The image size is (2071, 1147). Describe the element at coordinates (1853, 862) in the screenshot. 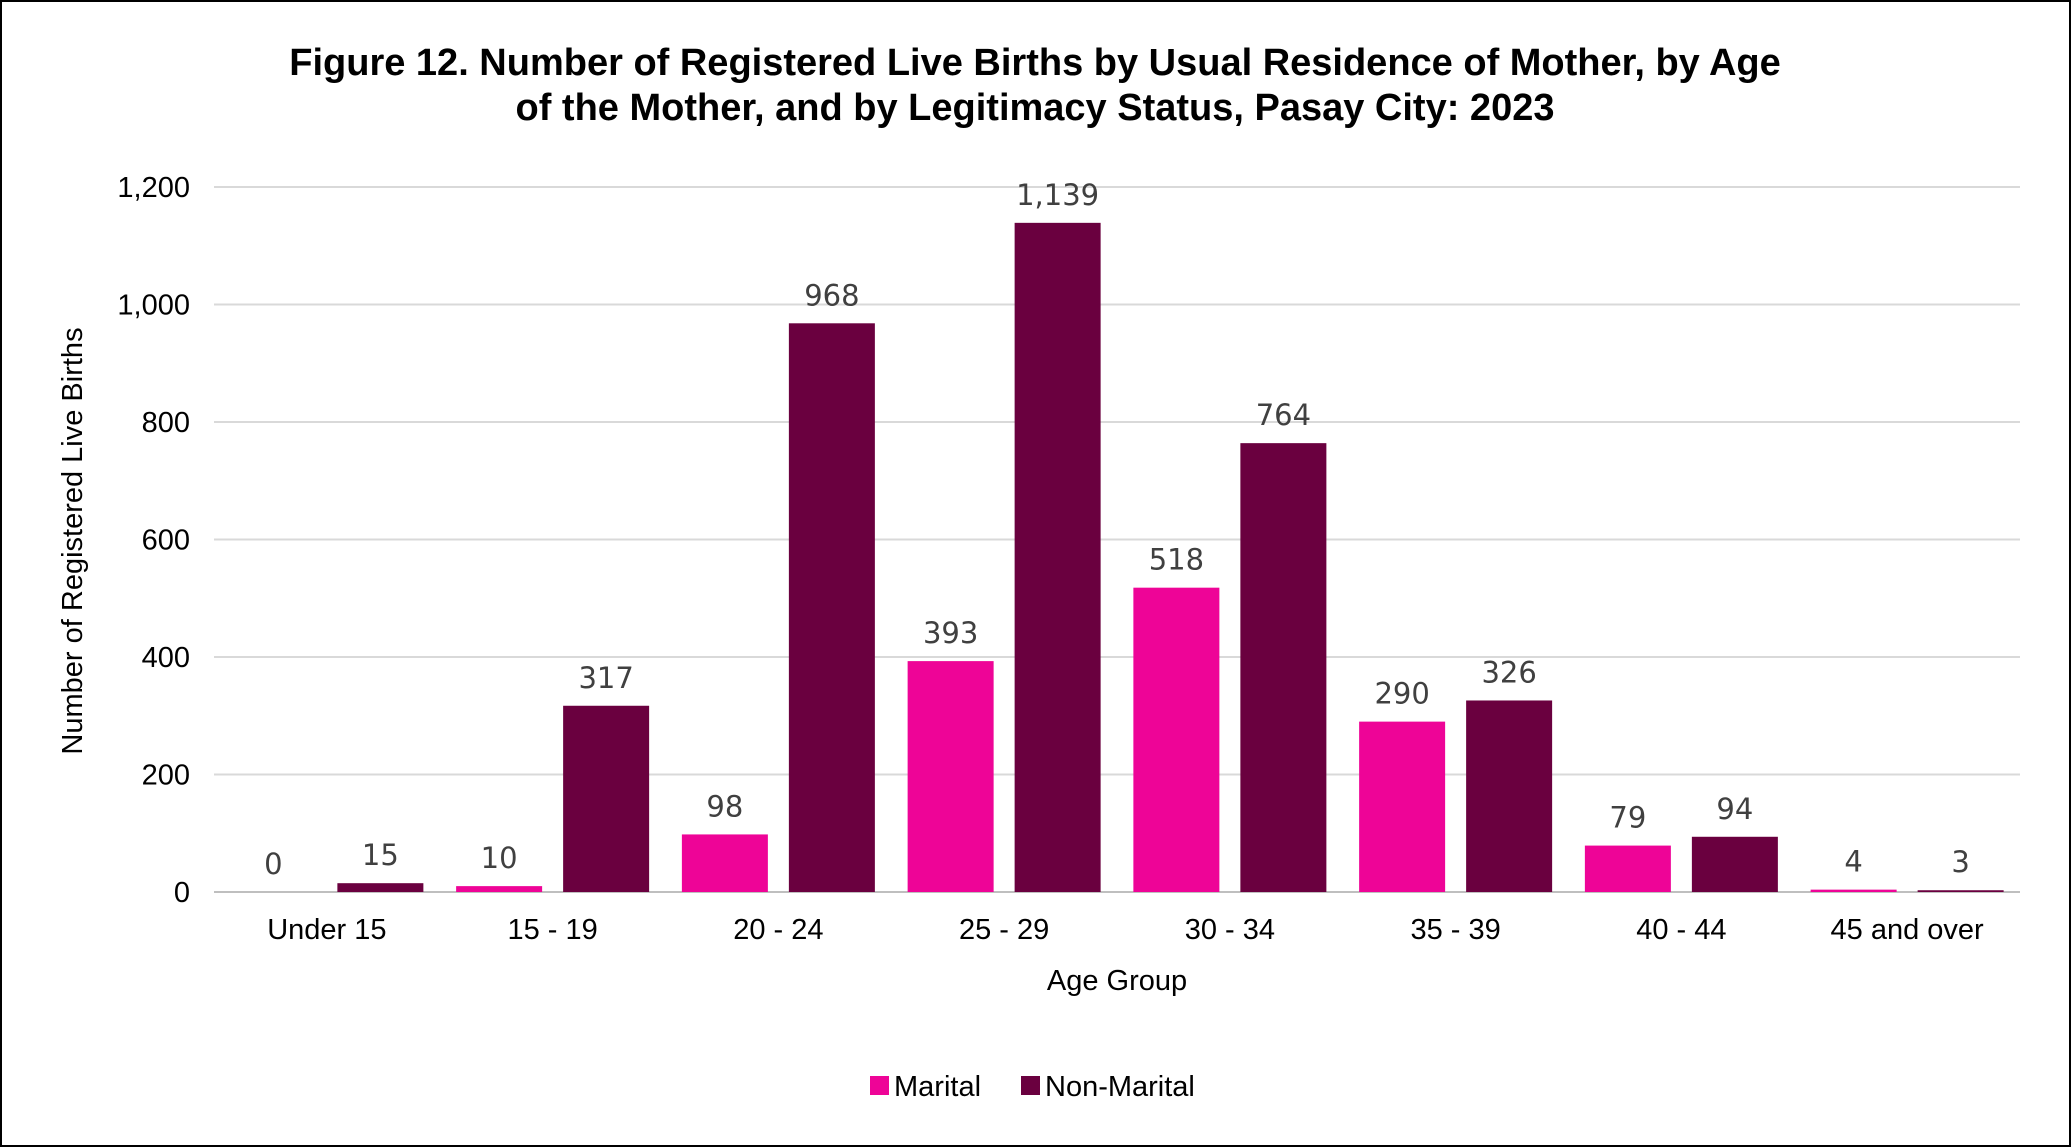

I see `data-label: 4` at that location.